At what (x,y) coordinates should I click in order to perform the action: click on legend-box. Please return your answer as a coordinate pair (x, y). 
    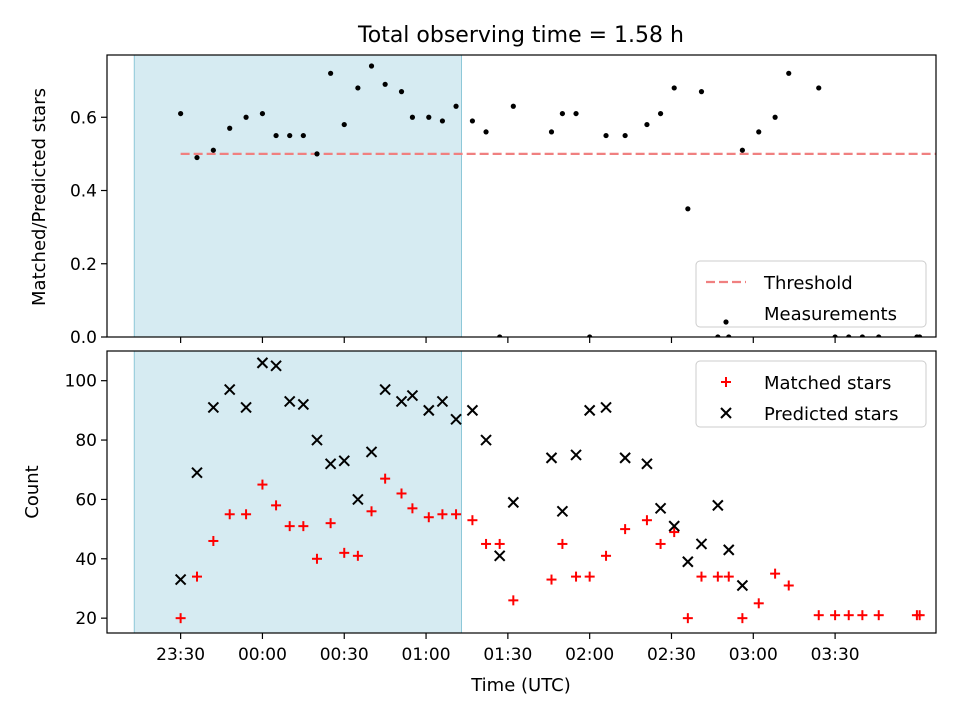
    Looking at the image, I should click on (811, 294).